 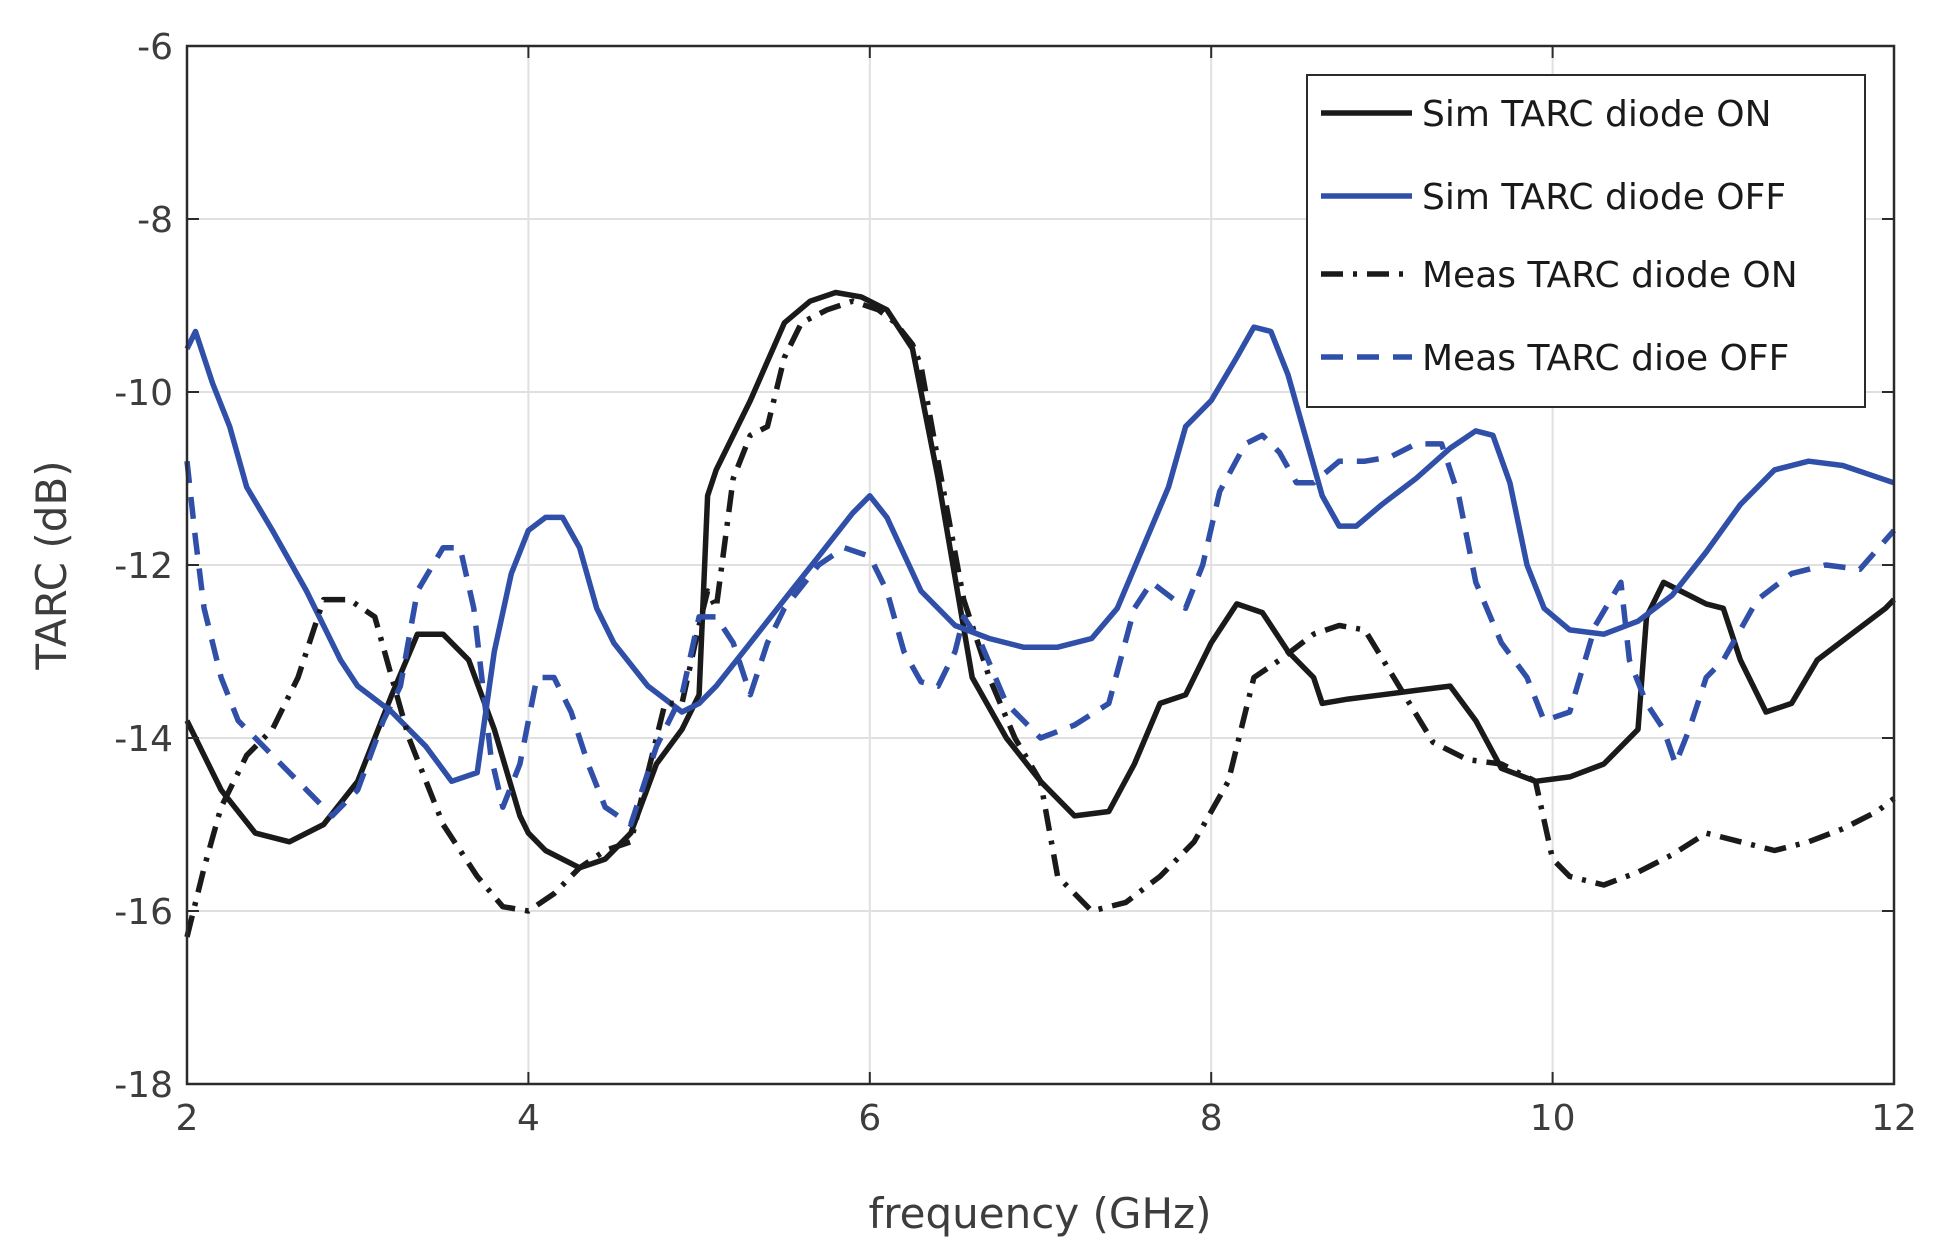 I want to click on y-tick-label: -10, so click(x=143, y=393).